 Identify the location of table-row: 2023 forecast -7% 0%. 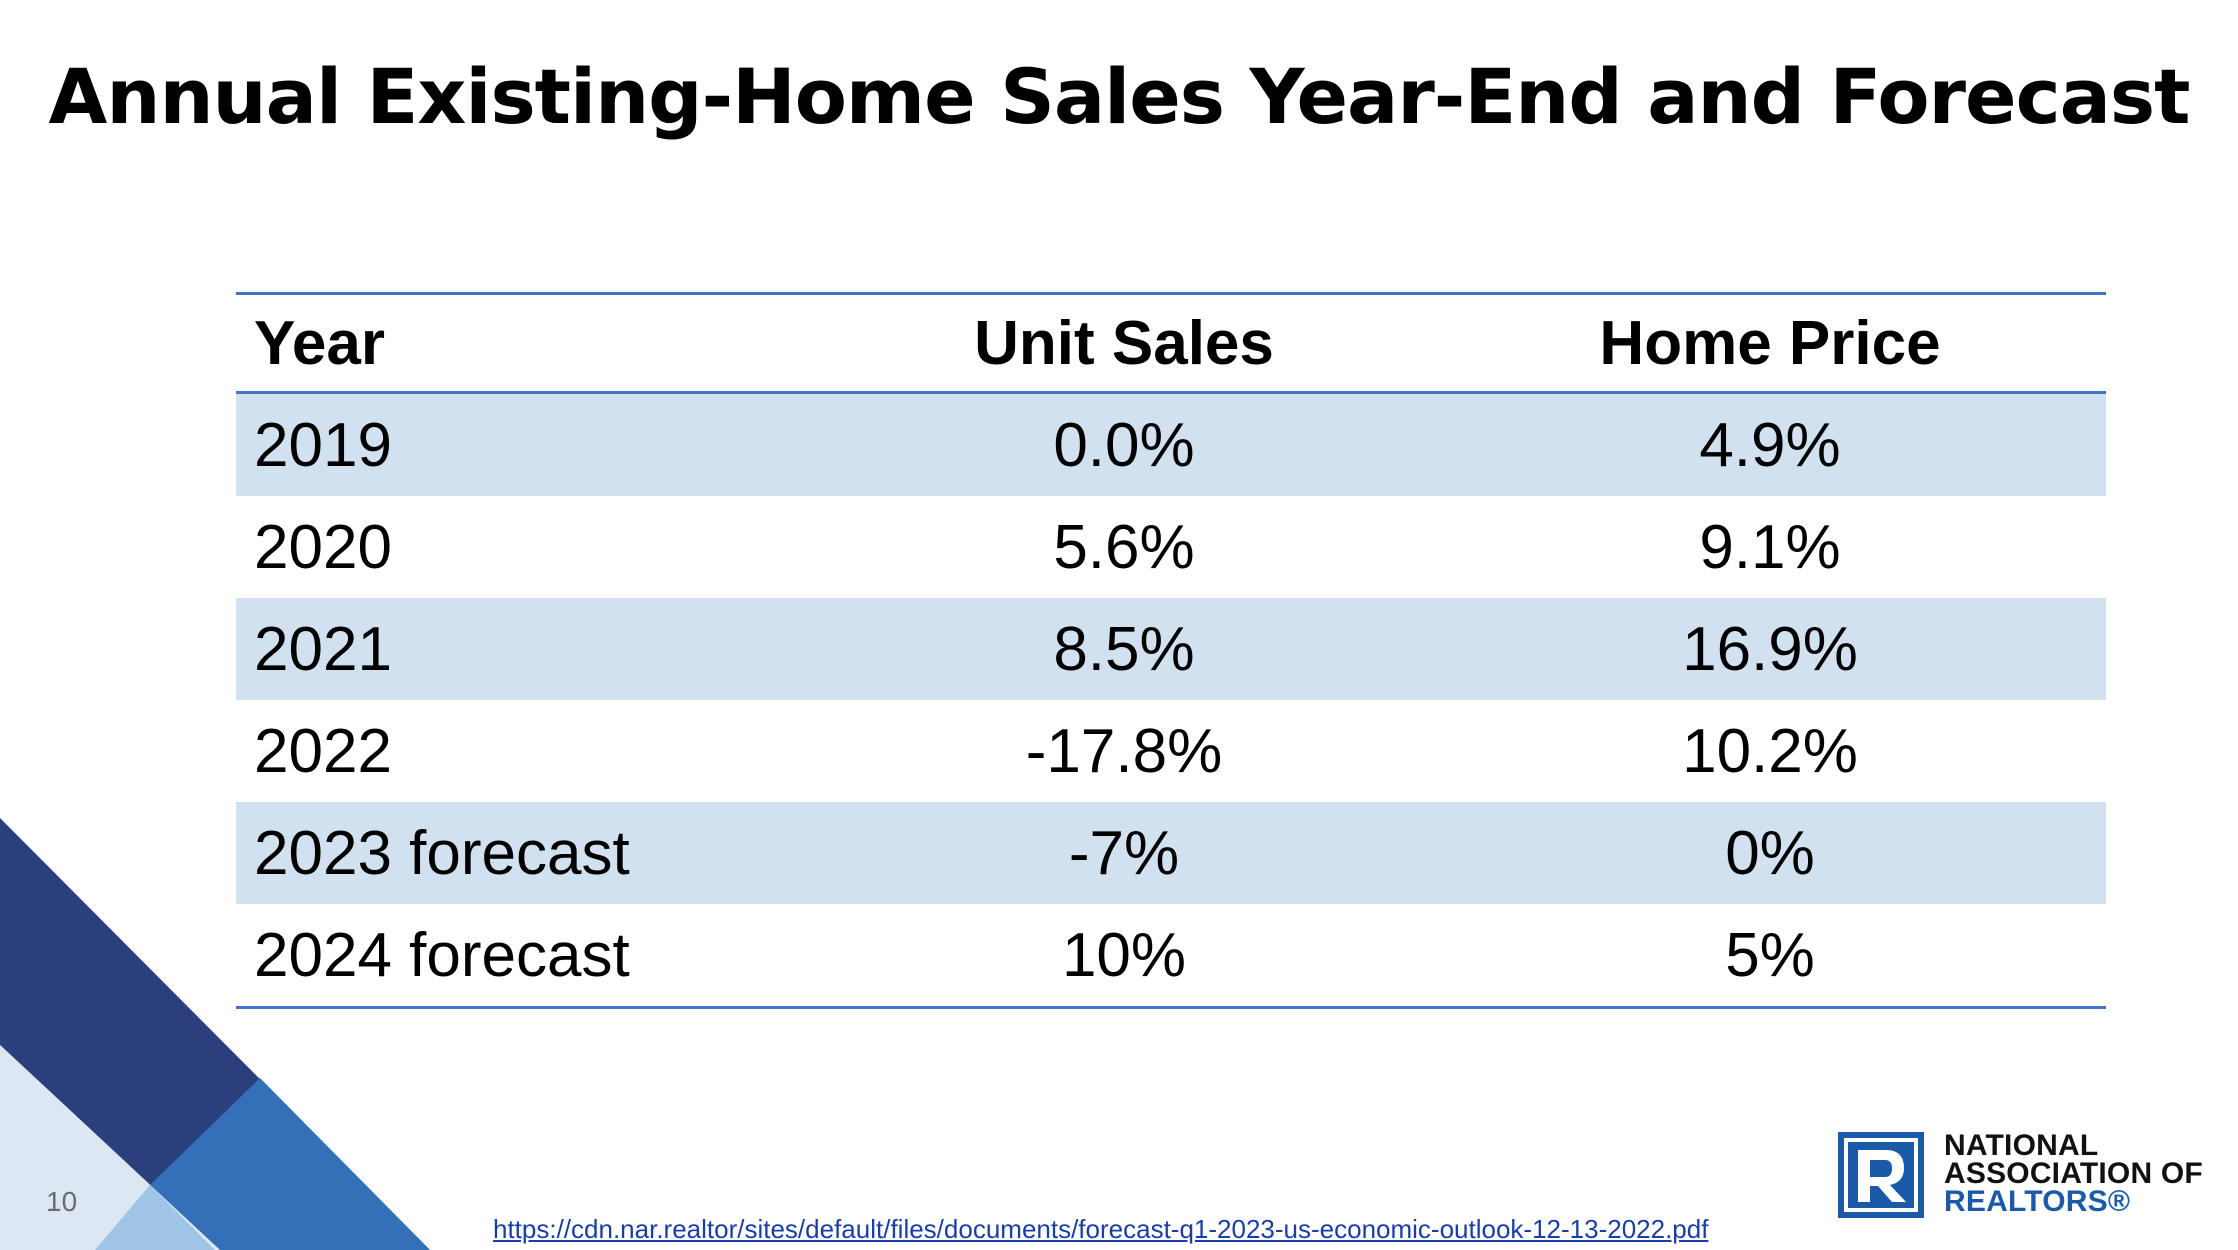
(1171, 853).